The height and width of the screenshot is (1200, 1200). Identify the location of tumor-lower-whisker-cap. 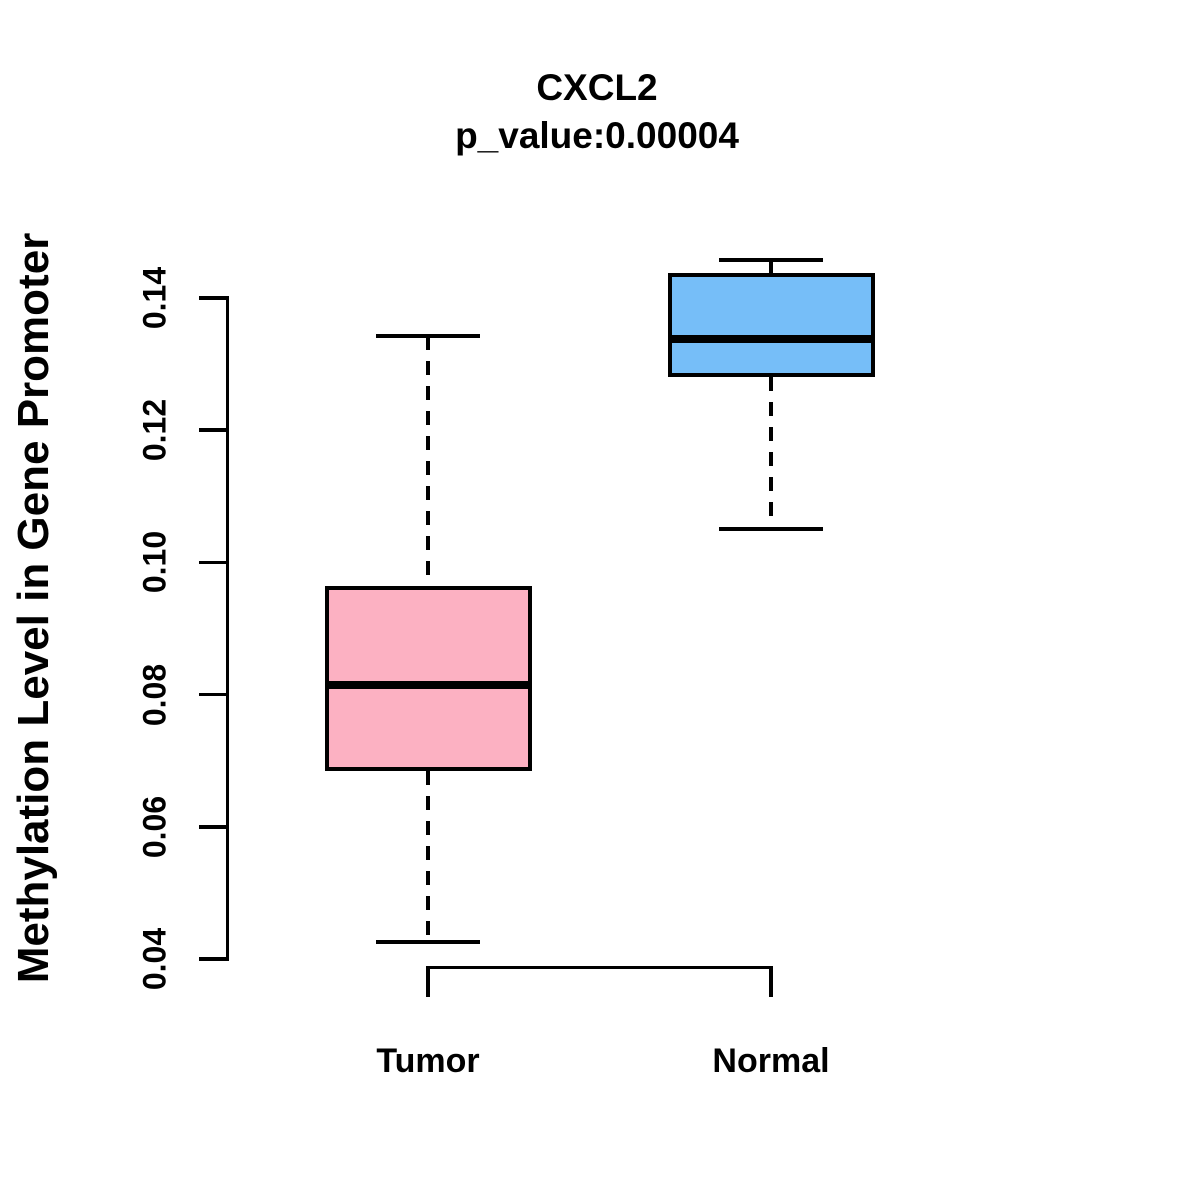
(428, 941).